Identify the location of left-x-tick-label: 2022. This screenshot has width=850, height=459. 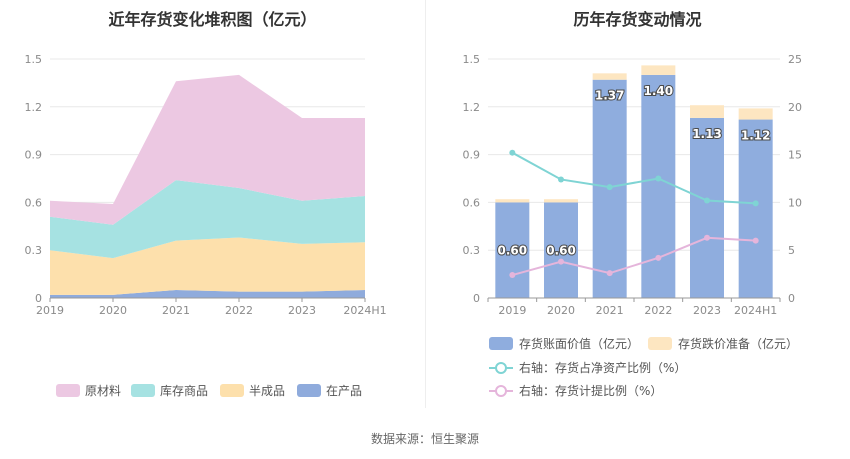
(239, 310).